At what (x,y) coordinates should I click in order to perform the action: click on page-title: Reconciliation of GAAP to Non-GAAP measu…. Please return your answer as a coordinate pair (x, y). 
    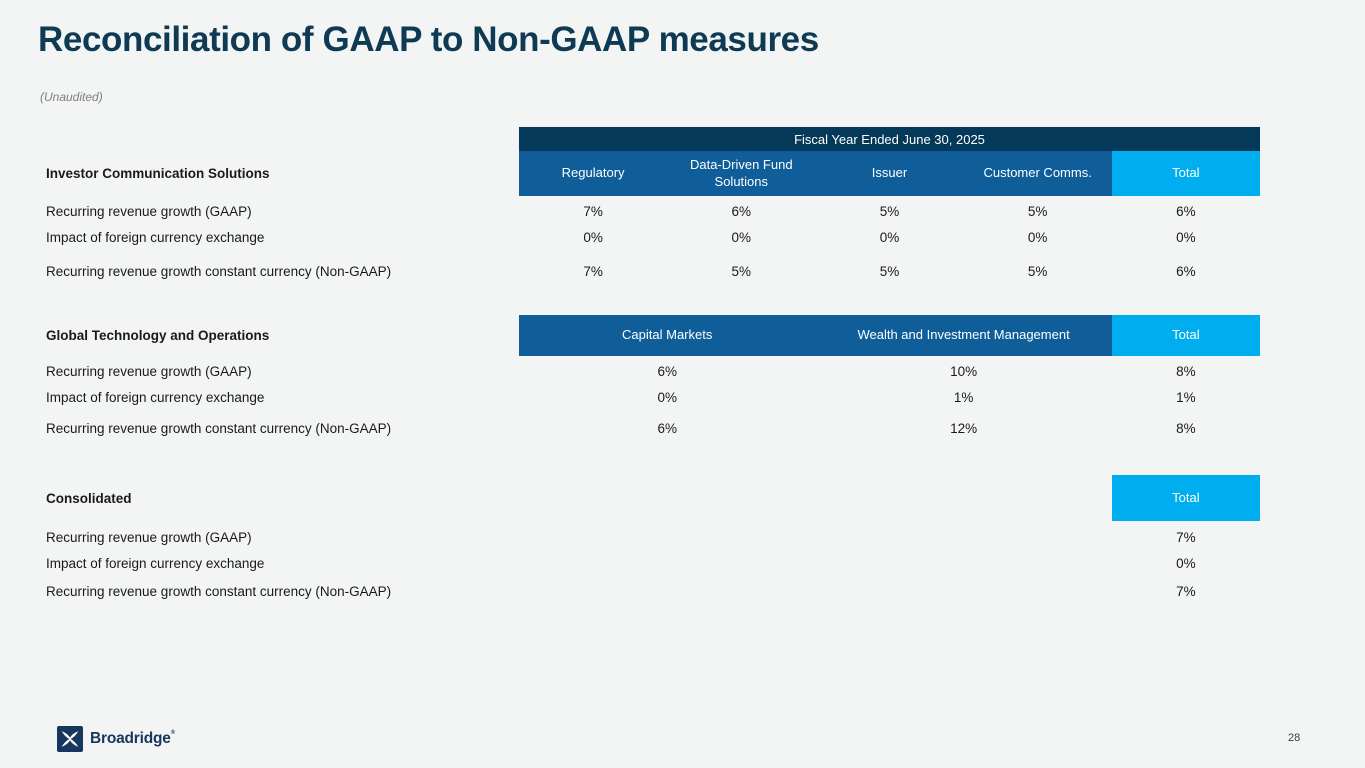
    Looking at the image, I should click on (428, 39).